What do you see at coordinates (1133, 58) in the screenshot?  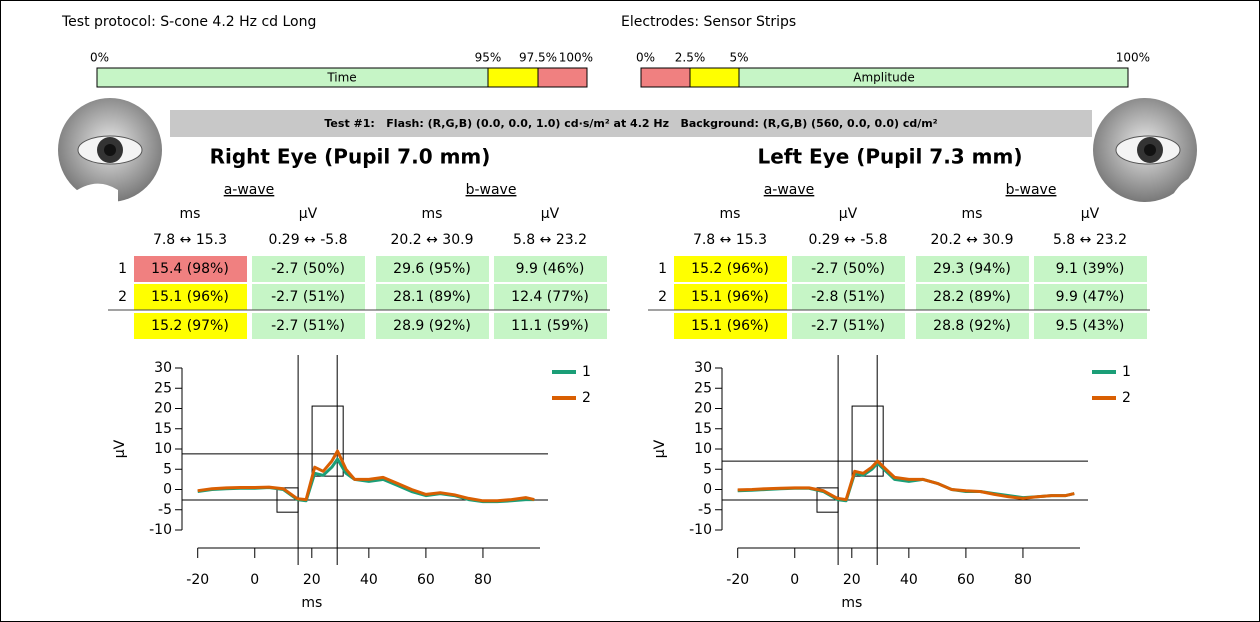 I see `amp-tick: 100%` at bounding box center [1133, 58].